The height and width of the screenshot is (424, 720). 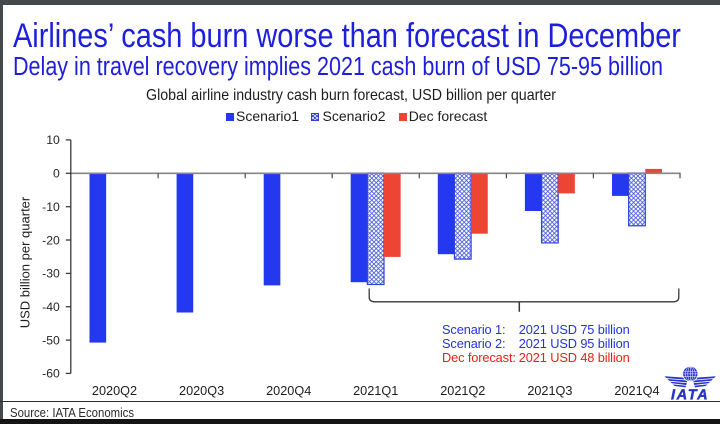 What do you see at coordinates (51, 207) in the screenshot?
I see `svg-text: -10` at bounding box center [51, 207].